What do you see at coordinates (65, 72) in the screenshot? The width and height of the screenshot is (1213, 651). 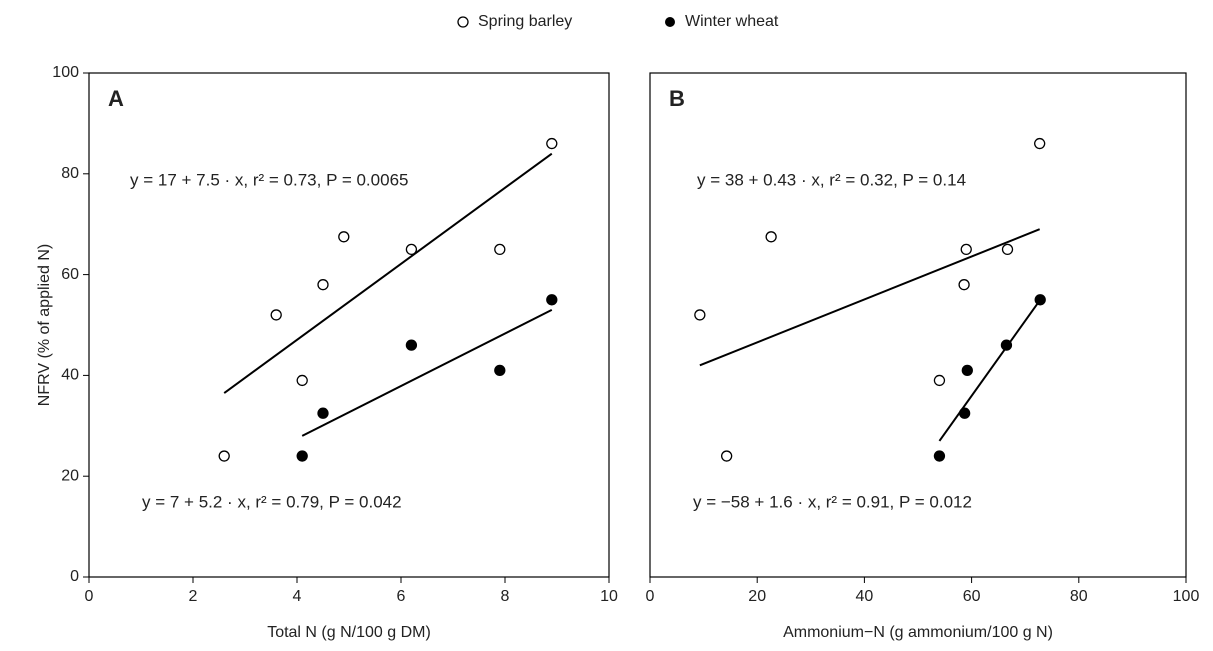 I see `y-tick-label: 100` at bounding box center [65, 72].